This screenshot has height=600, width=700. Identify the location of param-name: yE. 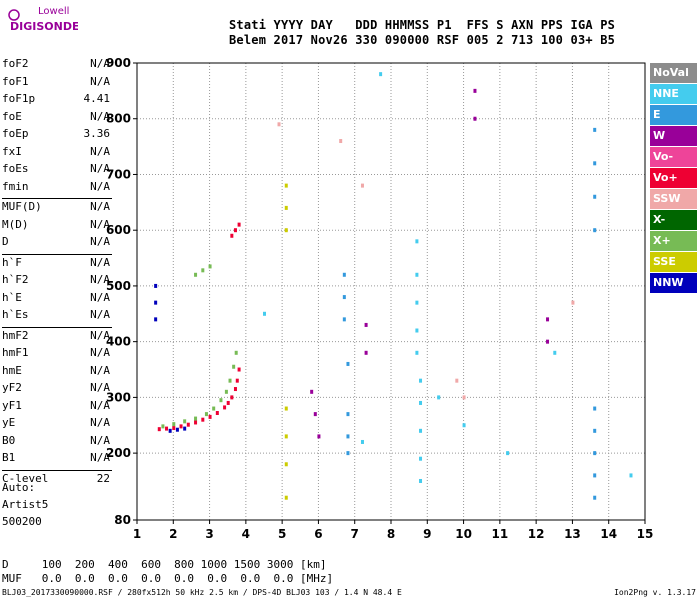
(9, 422).